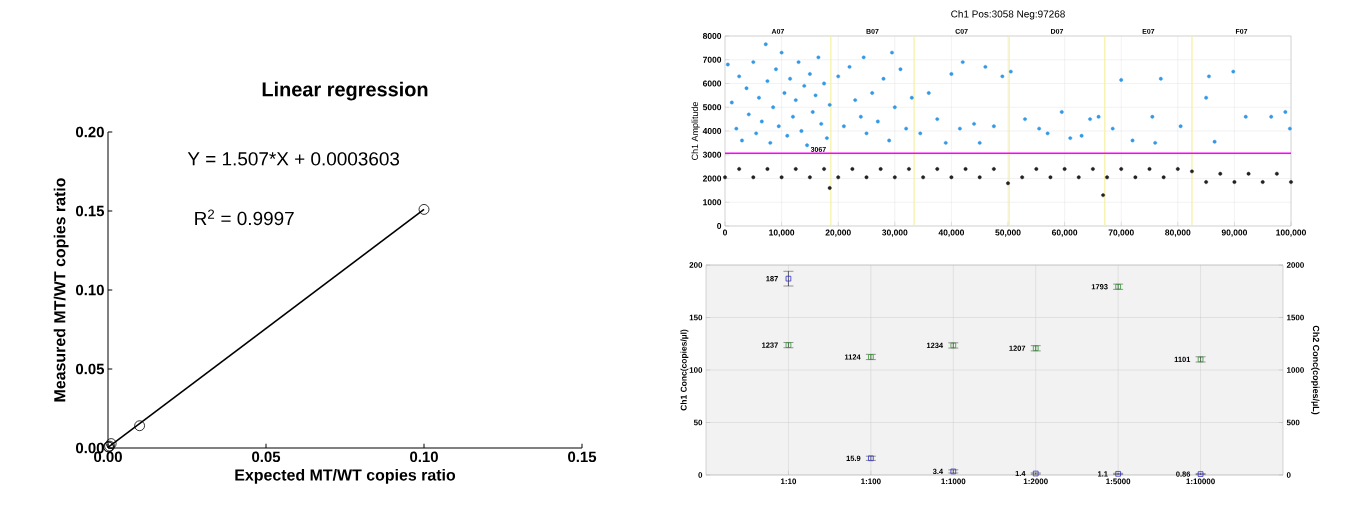  Describe the element at coordinates (712, 107) in the screenshot. I see `y-tick-label: 5000` at that location.